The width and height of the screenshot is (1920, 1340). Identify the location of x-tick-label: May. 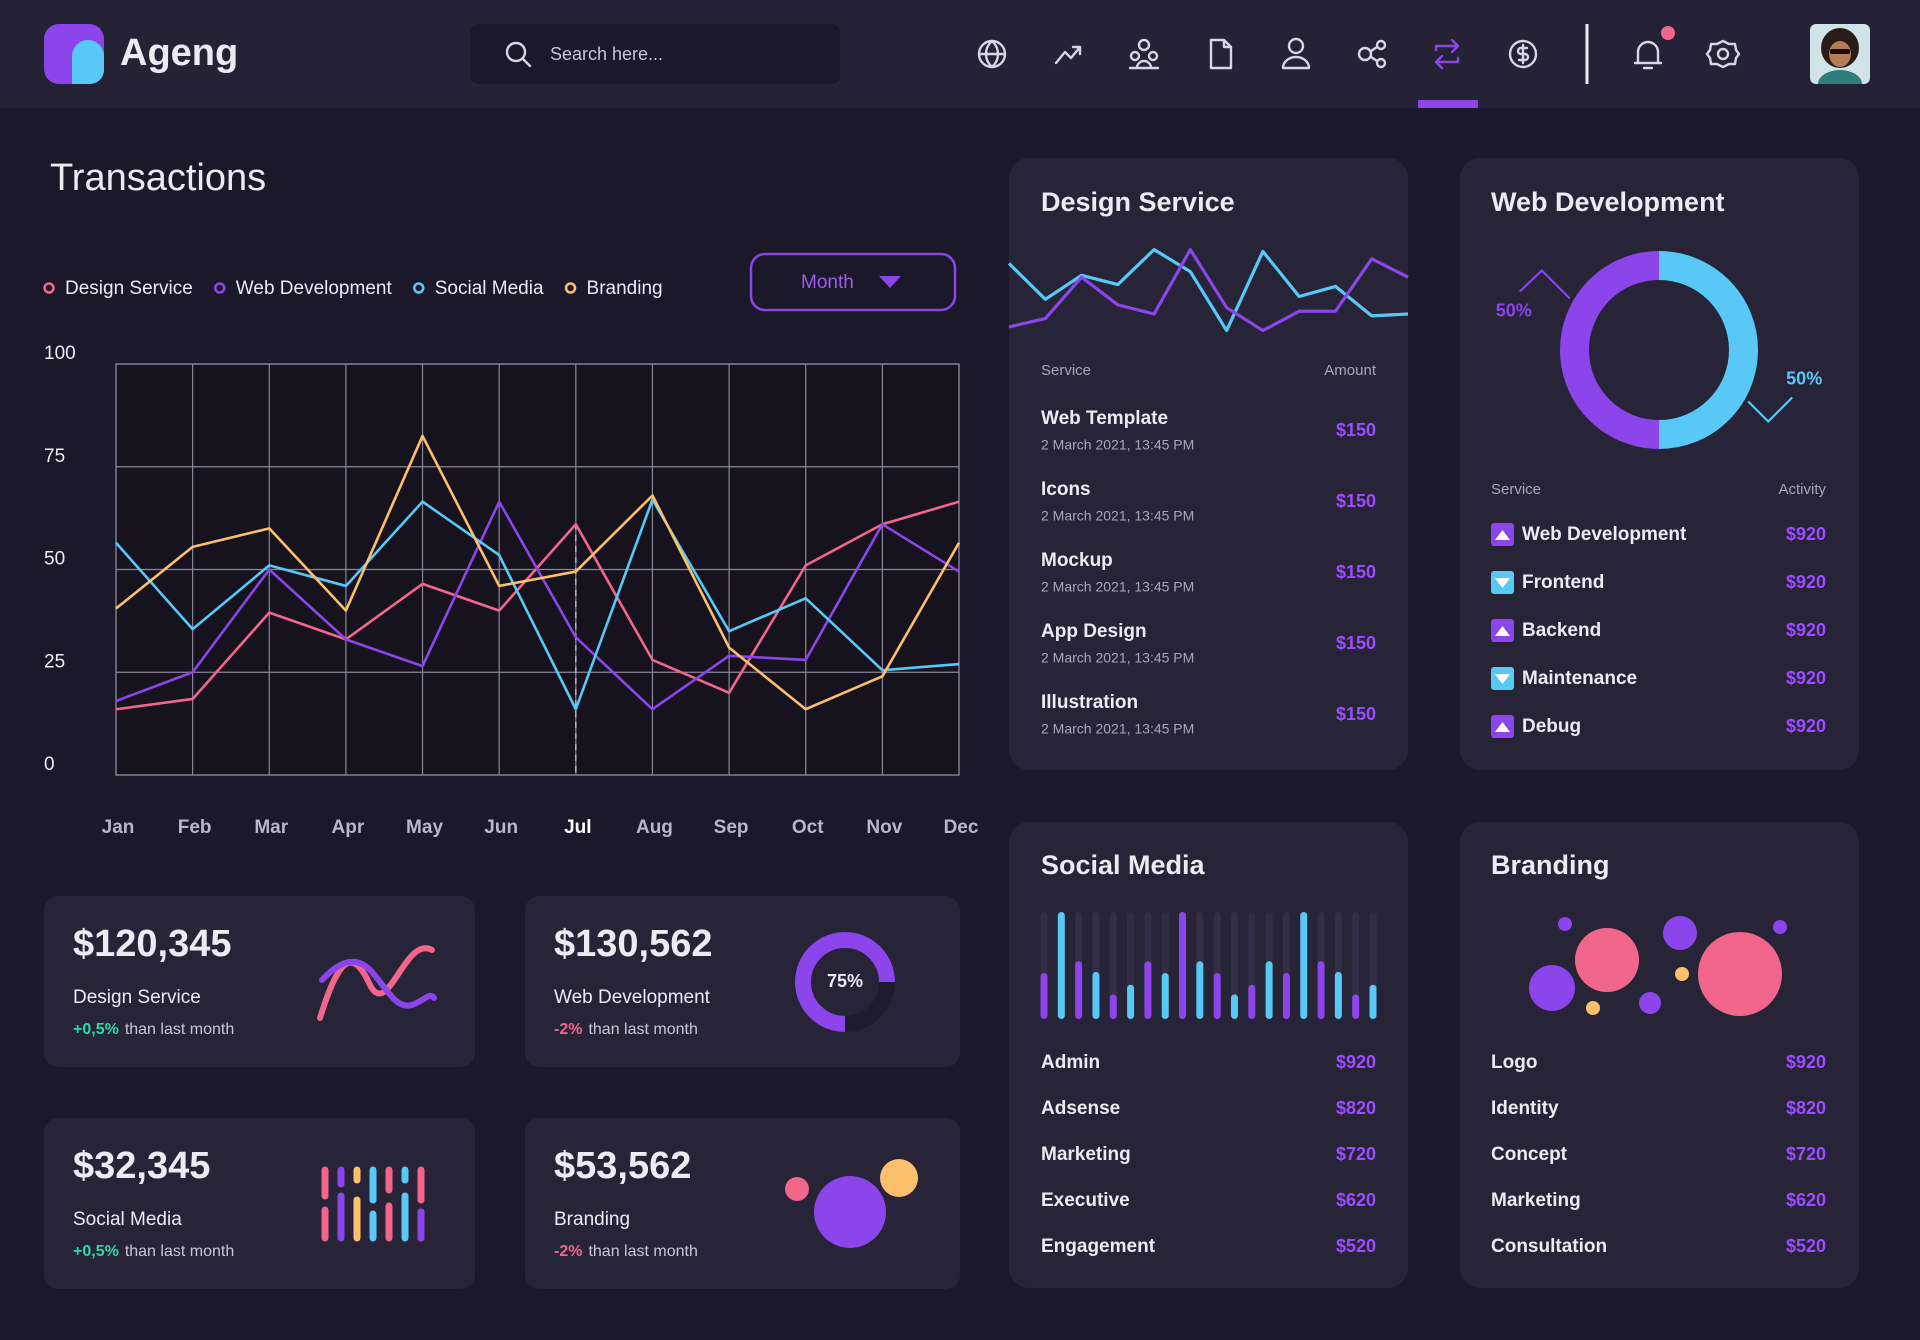
(424, 827).